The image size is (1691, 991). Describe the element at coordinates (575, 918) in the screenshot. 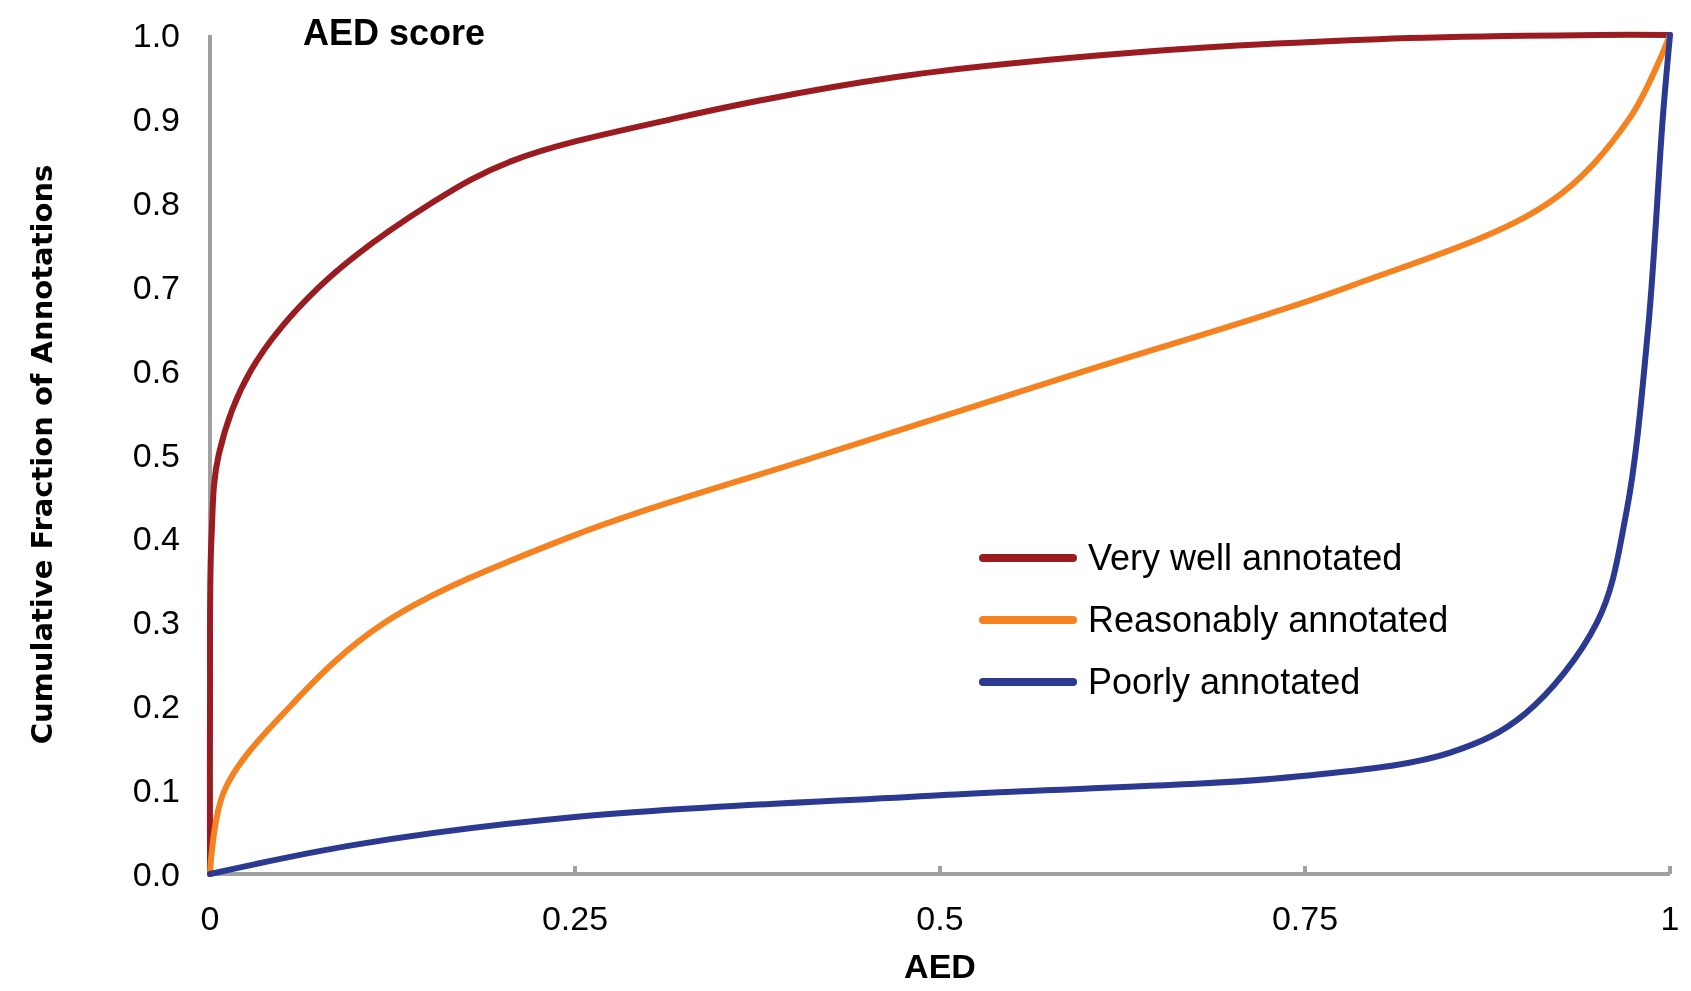

I see `x-tick-label: 0.25` at that location.